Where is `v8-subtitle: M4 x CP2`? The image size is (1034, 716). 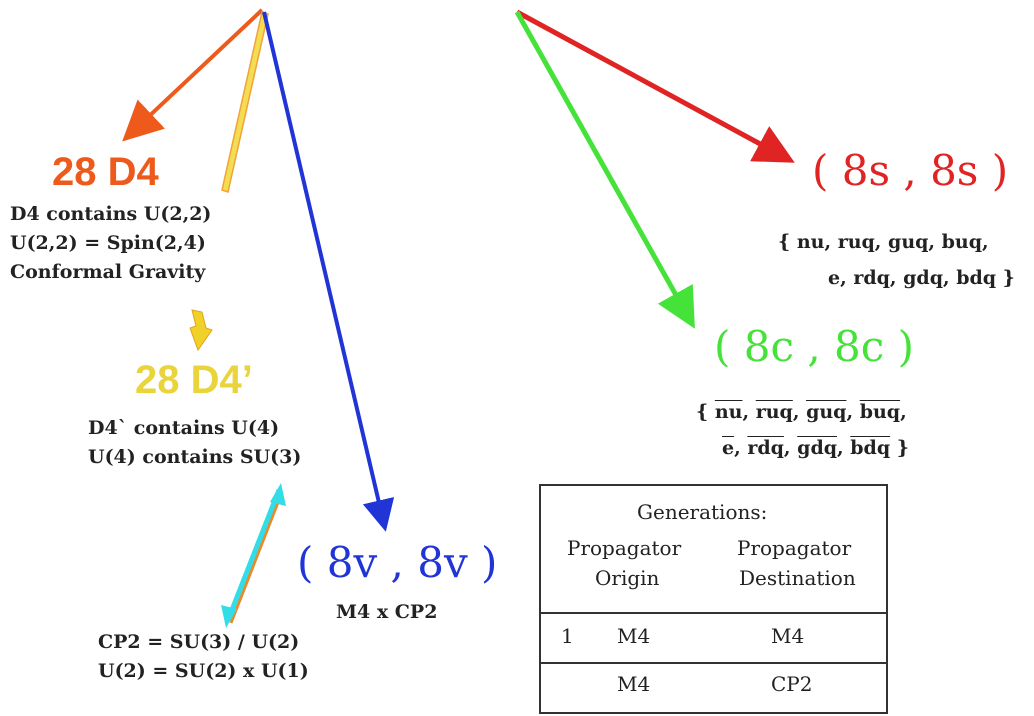 v8-subtitle: M4 x CP2 is located at coordinates (387, 612).